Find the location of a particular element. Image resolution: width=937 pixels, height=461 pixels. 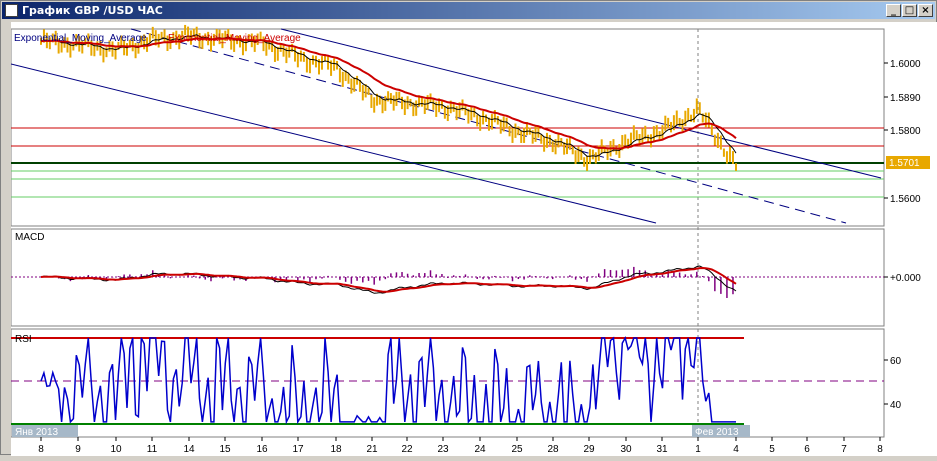

chart-window-icon is located at coordinates (11, 10).